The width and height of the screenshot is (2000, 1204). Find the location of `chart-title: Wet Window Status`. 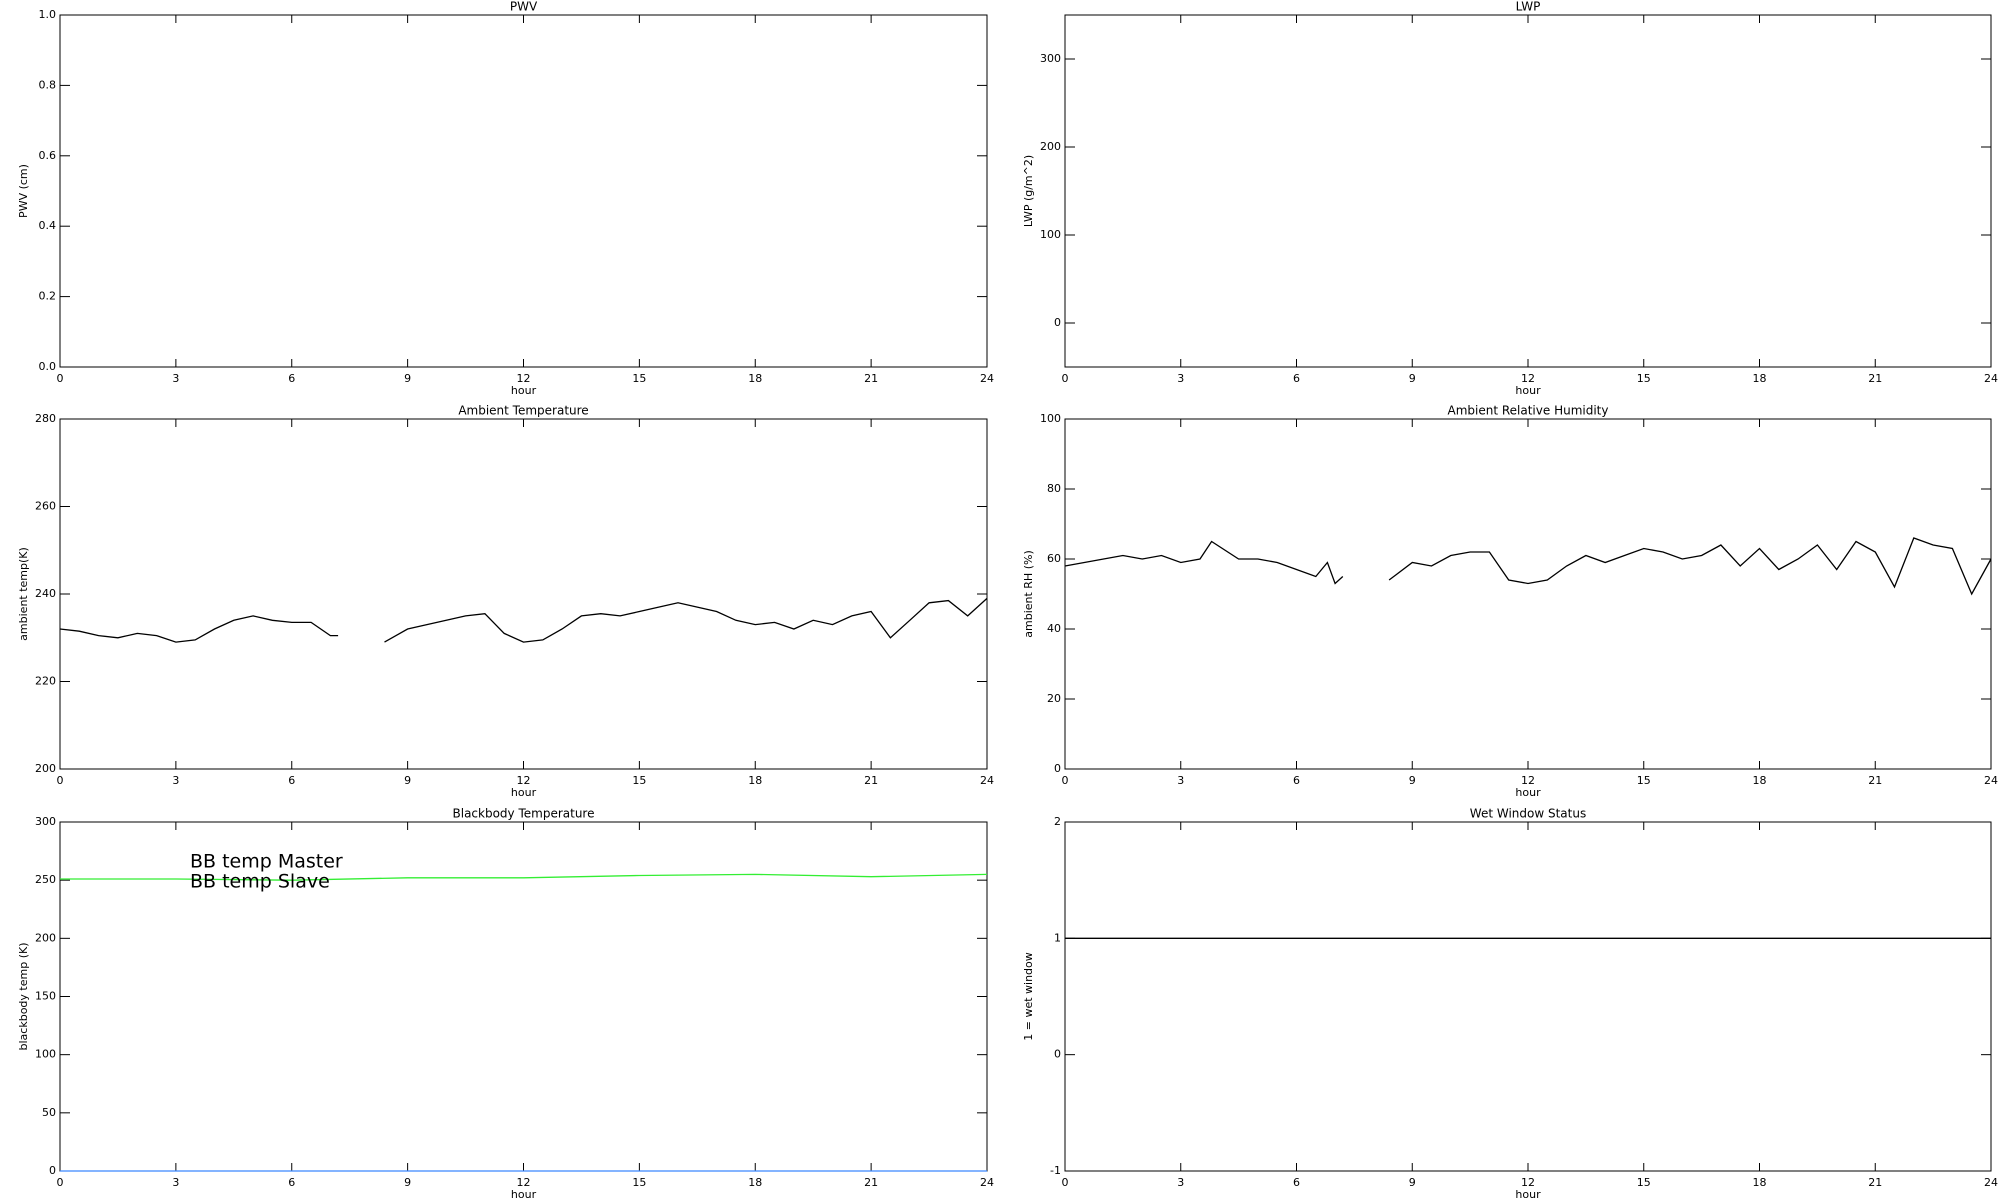

chart-title: Wet Window Status is located at coordinates (1528, 814).